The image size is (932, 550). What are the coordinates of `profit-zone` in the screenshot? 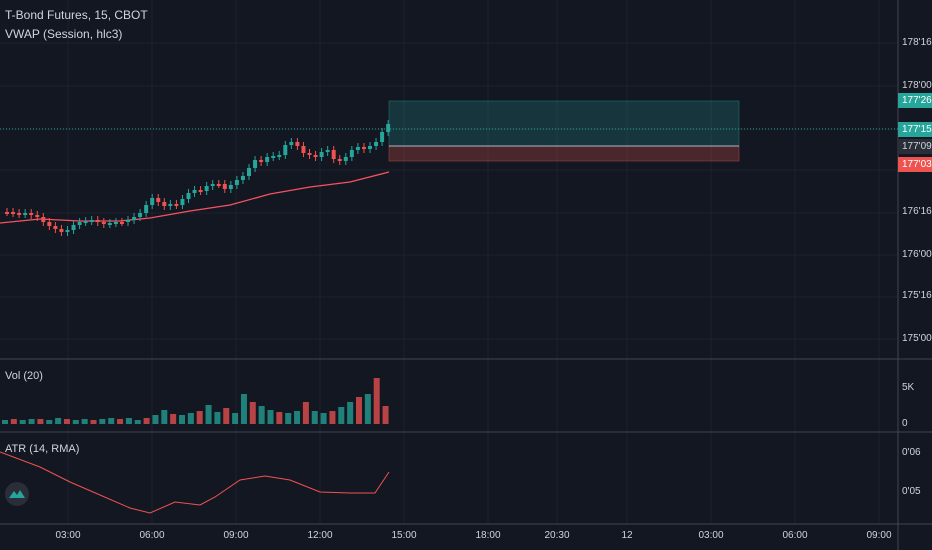 It's located at (564, 123).